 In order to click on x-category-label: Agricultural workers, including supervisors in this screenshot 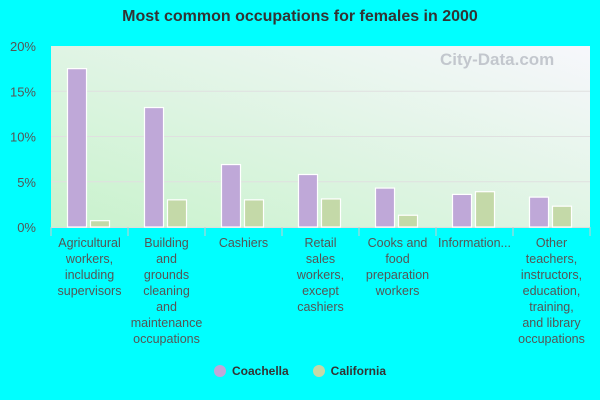, I will do `click(90, 267)`.